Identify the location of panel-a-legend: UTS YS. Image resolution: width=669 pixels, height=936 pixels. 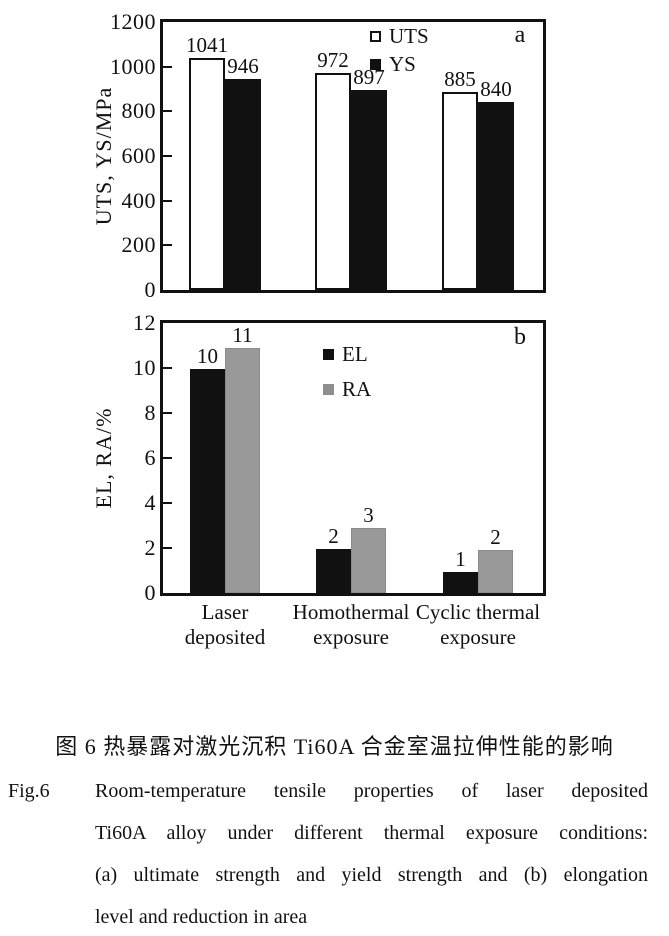
(399, 50).